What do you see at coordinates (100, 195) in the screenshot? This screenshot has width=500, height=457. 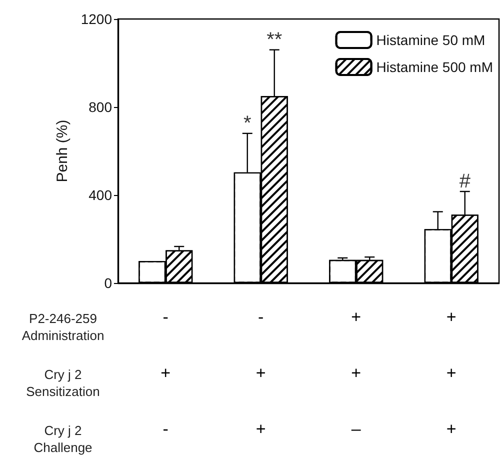 I see `y-tick-label: 400` at bounding box center [100, 195].